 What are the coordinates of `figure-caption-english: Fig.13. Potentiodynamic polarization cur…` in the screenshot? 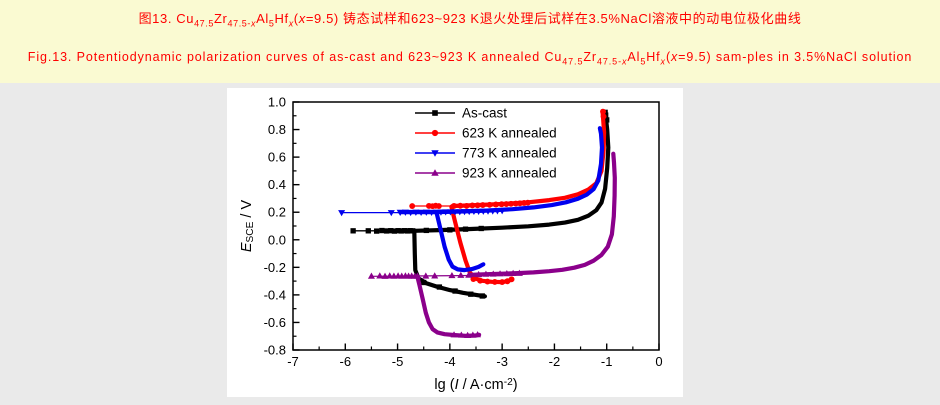 It's located at (470, 58).